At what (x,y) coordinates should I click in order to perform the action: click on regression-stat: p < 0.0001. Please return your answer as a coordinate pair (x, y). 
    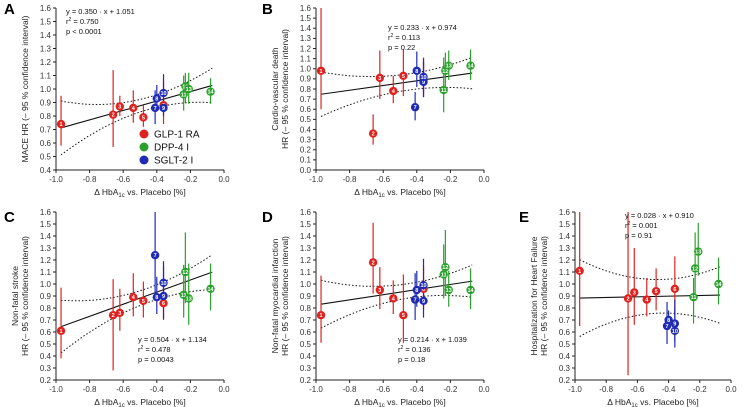
    Looking at the image, I should click on (84, 31).